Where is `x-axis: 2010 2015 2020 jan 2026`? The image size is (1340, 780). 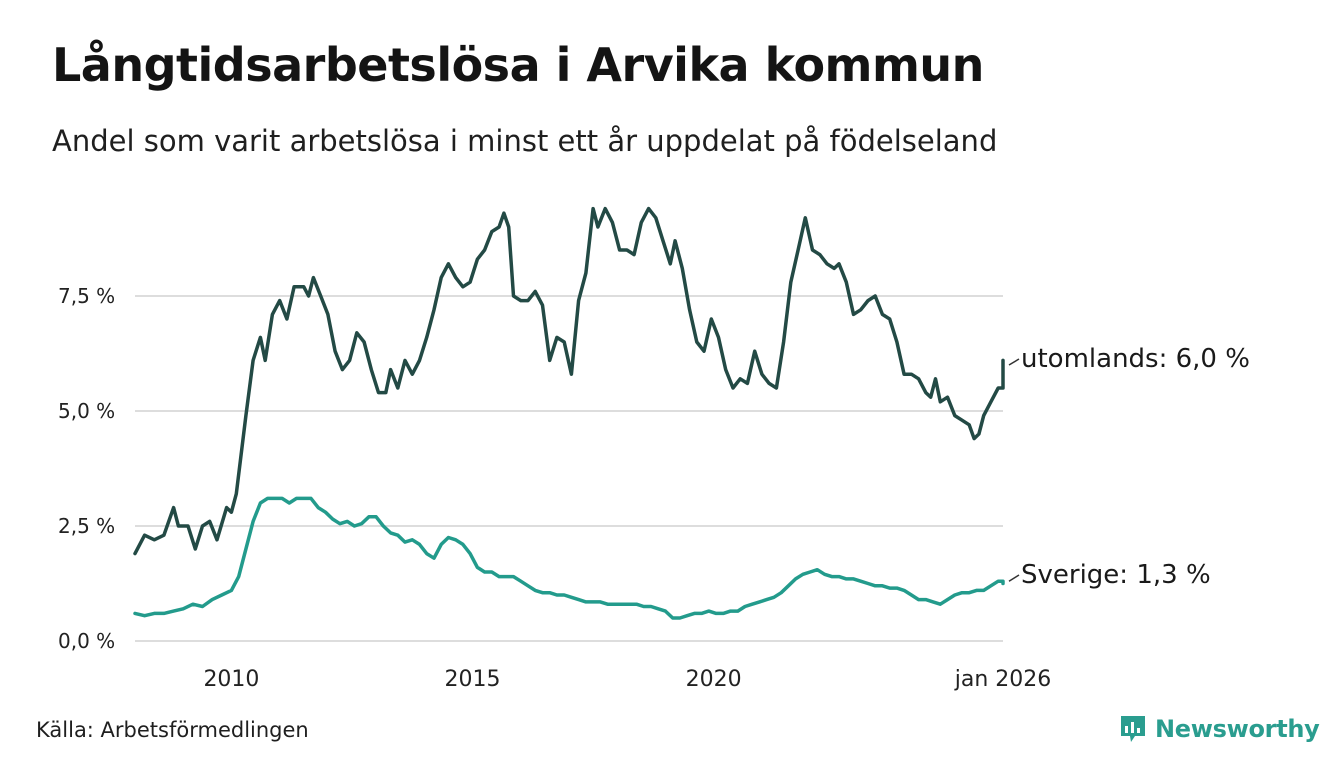
x-axis: 2010 2015 2020 jan 2026 is located at coordinates (627, 679).